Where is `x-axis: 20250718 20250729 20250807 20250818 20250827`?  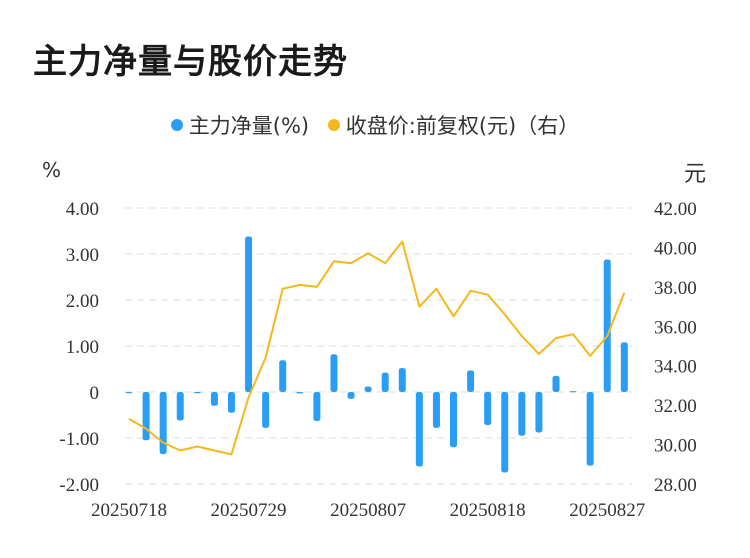
x-axis: 20250718 20250729 20250807 20250818 20250827 is located at coordinates (368, 510).